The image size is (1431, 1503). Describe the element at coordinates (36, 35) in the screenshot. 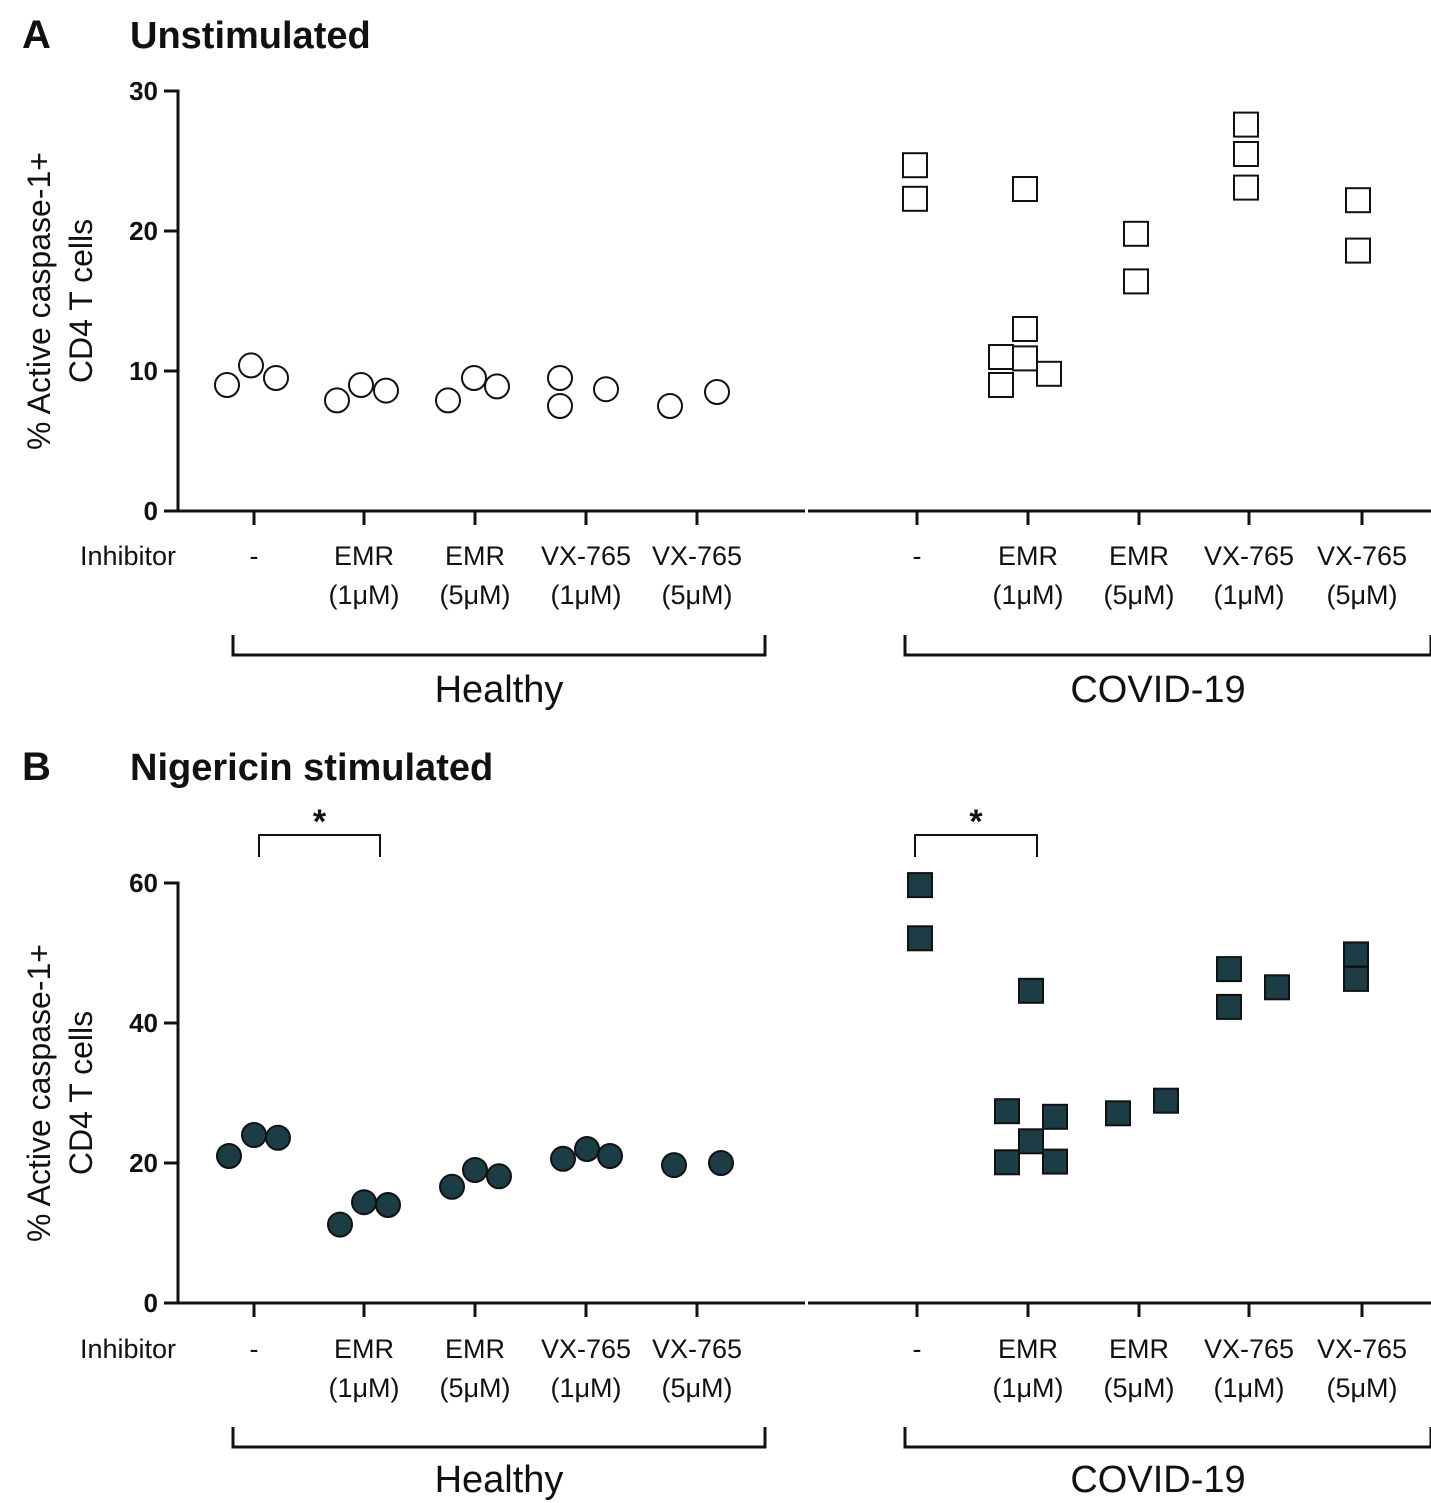

I see `panel-letter: A` at that location.